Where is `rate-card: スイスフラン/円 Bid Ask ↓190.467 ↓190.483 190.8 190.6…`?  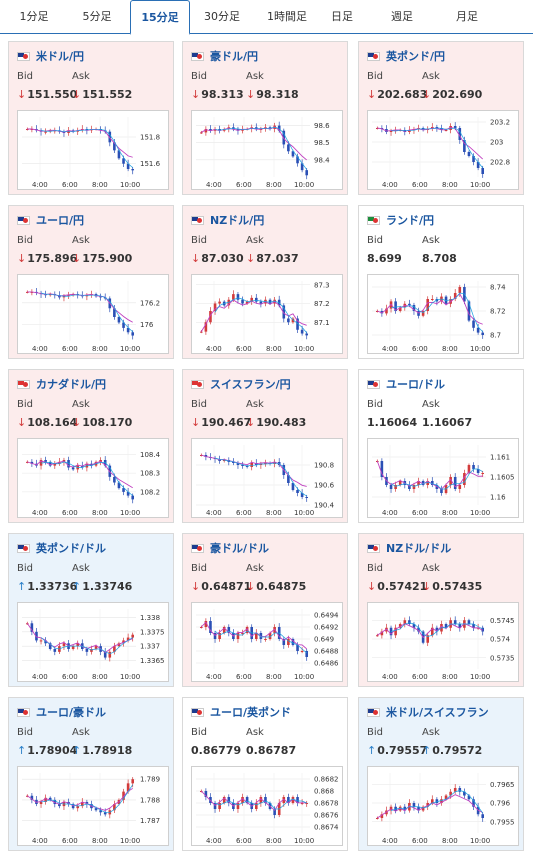
rate-card: スイスフラン/円 Bid Ask ↓190.467 ↓190.483 190.8 190.6… is located at coordinates (265, 446).